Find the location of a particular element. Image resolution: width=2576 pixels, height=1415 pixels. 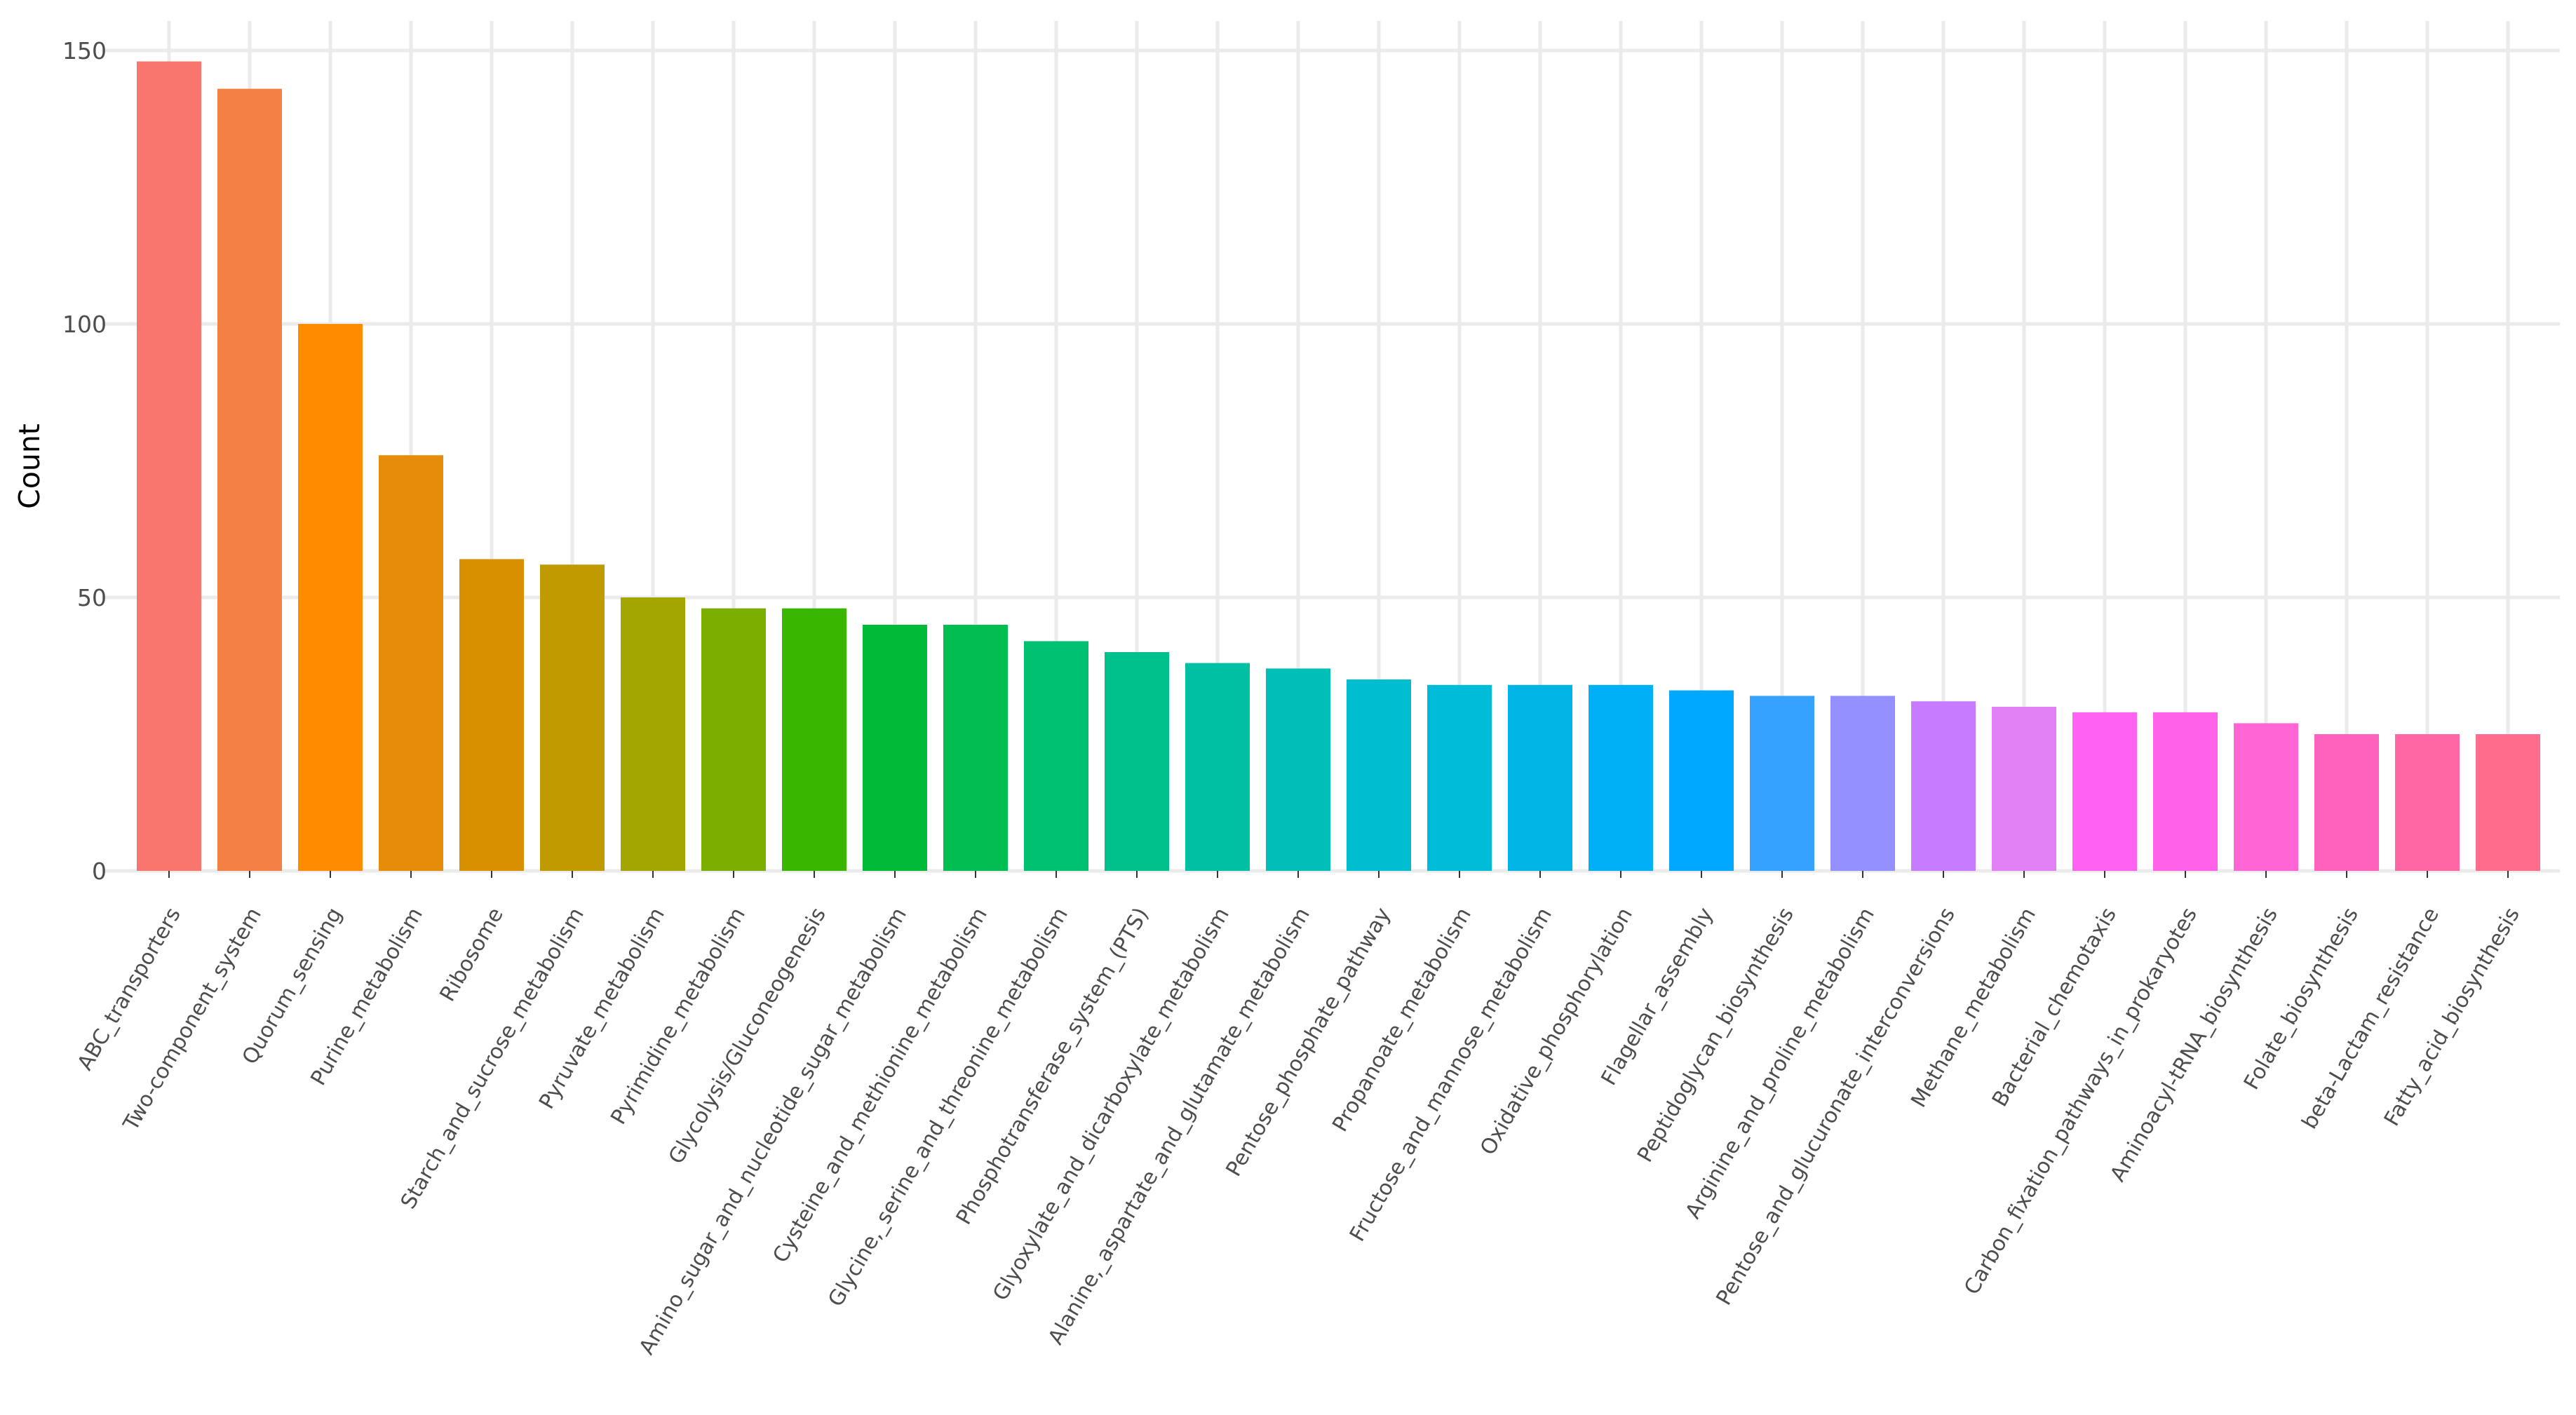

bar-Amino_sugar_and_nucleotide_sugar_metabolism is located at coordinates (895, 748).